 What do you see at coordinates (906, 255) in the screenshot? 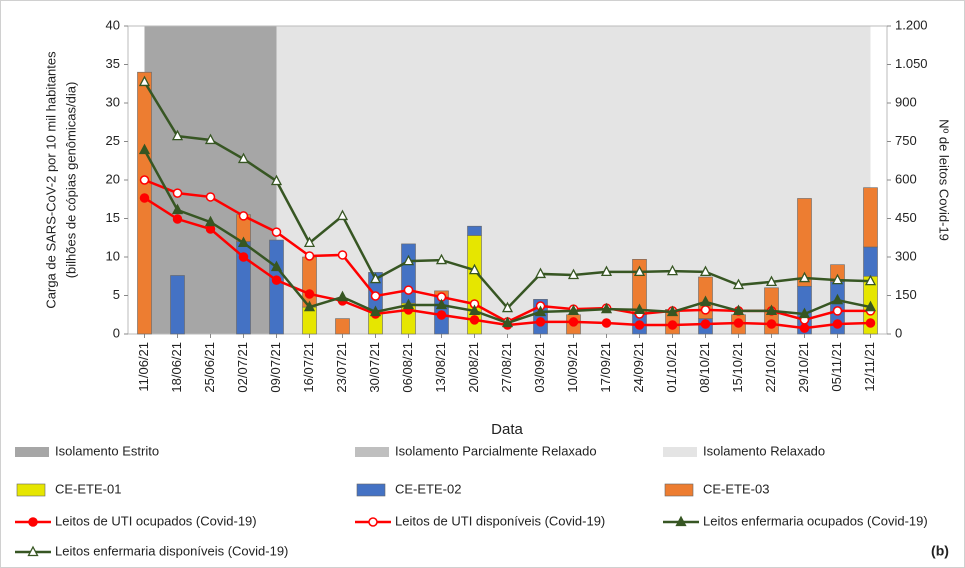
I see `y2-tick-label: 300` at bounding box center [906, 255].